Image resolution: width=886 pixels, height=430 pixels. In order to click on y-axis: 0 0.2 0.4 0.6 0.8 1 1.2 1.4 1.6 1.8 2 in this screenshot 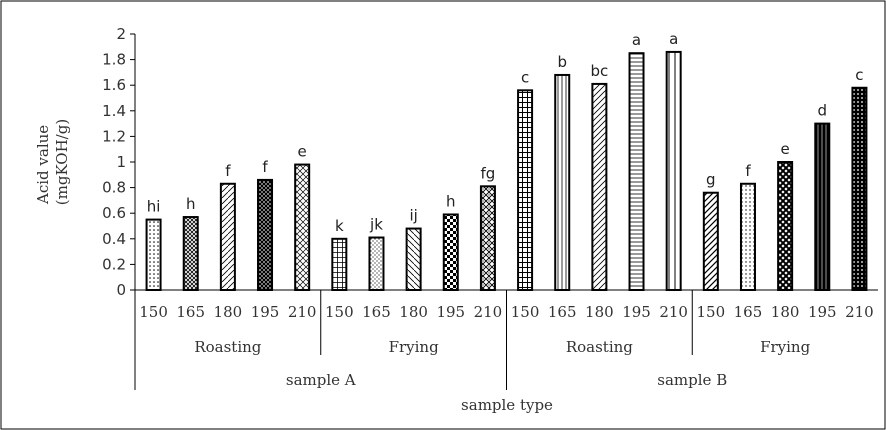, I will do `click(119, 162)`.